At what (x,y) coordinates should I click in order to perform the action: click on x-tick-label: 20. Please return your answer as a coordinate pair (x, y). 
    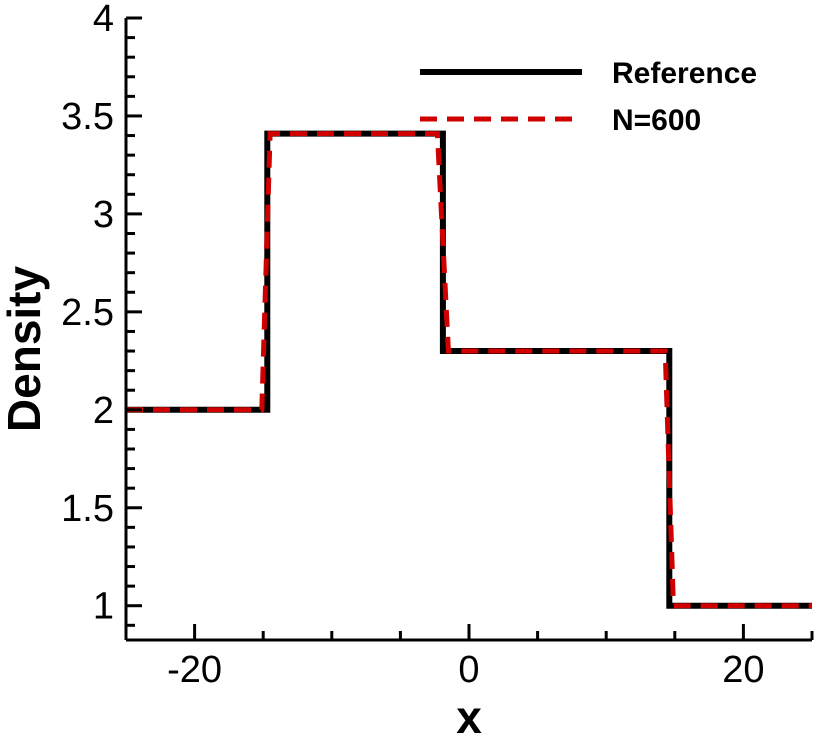
    Looking at the image, I should click on (743, 670).